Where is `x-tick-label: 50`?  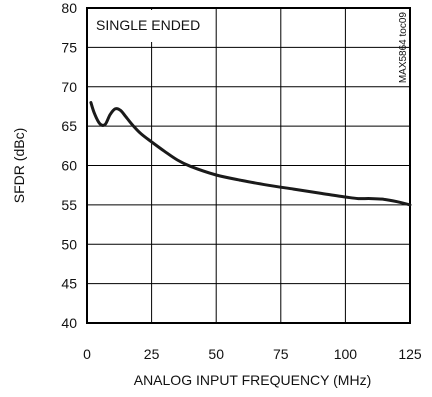
x-tick-label: 50 is located at coordinates (216, 354).